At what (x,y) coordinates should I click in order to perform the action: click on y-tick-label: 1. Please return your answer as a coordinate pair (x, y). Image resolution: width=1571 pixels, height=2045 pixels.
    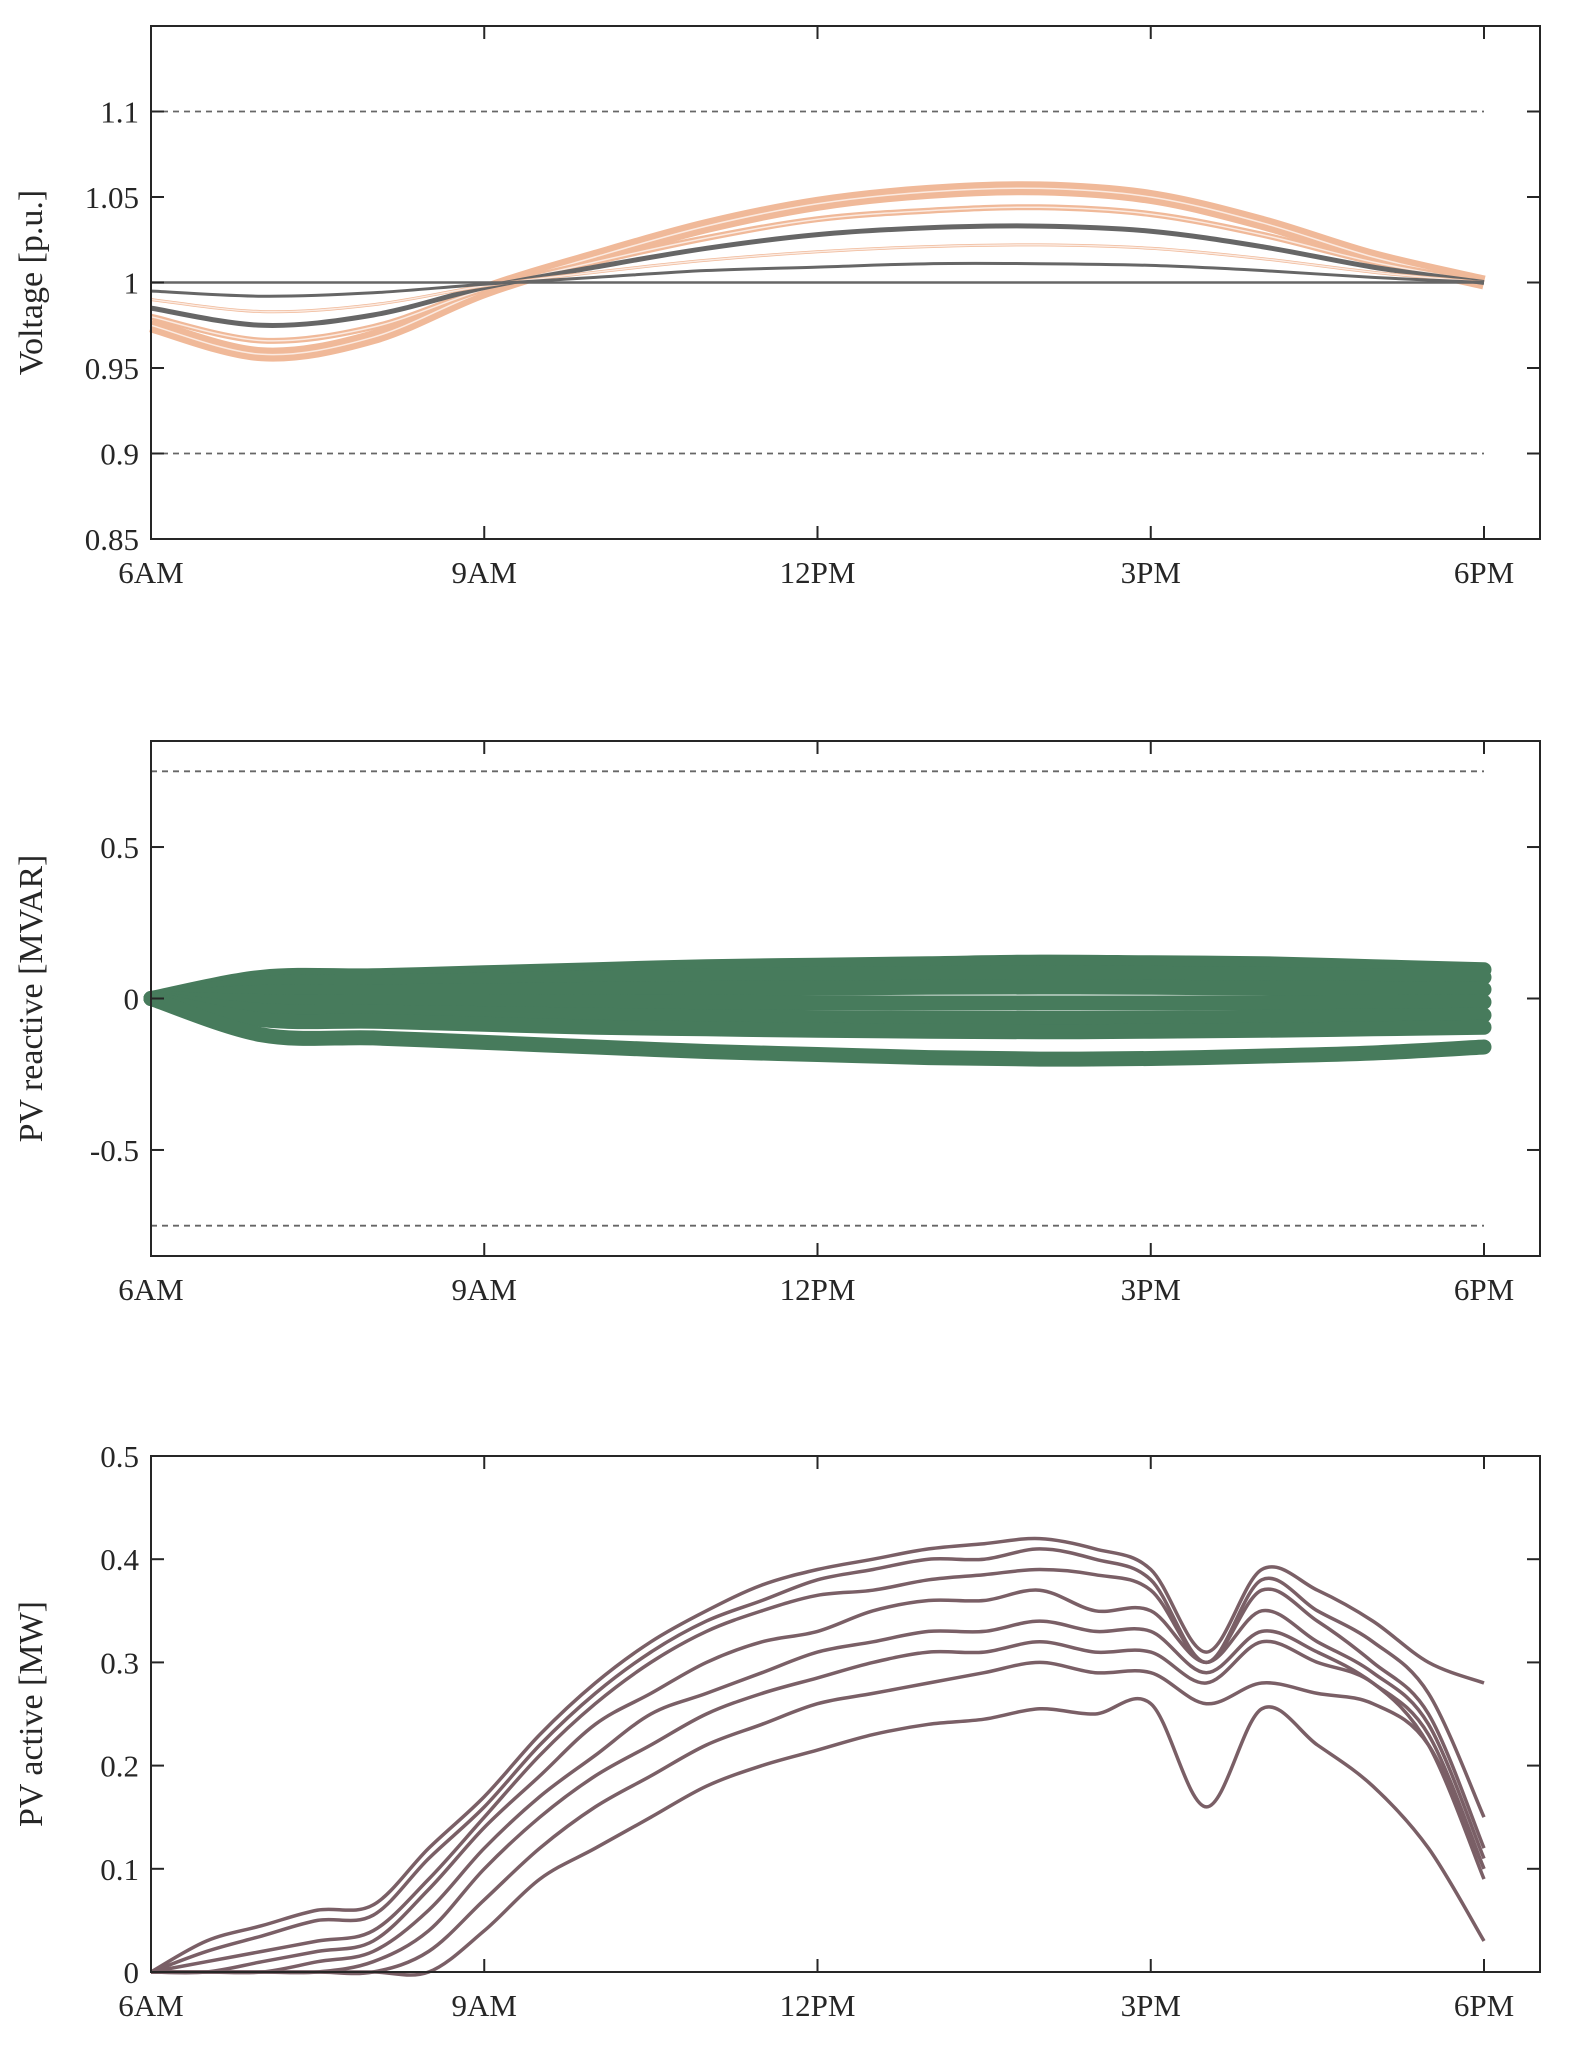
    Looking at the image, I should click on (132, 283).